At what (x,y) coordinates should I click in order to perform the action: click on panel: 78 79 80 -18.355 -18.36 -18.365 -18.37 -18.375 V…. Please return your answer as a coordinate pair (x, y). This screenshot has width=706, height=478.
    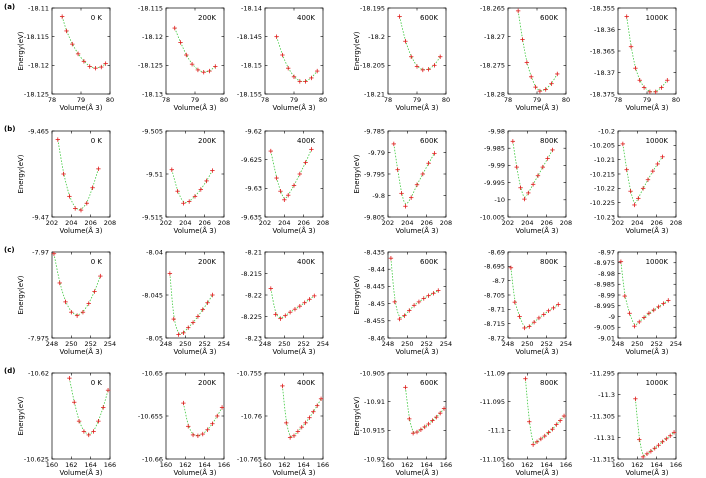
    Looking at the image, I should click on (635, 58).